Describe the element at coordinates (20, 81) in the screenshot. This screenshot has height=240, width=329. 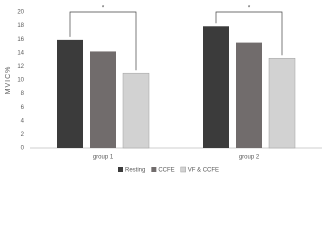
I see `y-tick-label: 10` at that location.